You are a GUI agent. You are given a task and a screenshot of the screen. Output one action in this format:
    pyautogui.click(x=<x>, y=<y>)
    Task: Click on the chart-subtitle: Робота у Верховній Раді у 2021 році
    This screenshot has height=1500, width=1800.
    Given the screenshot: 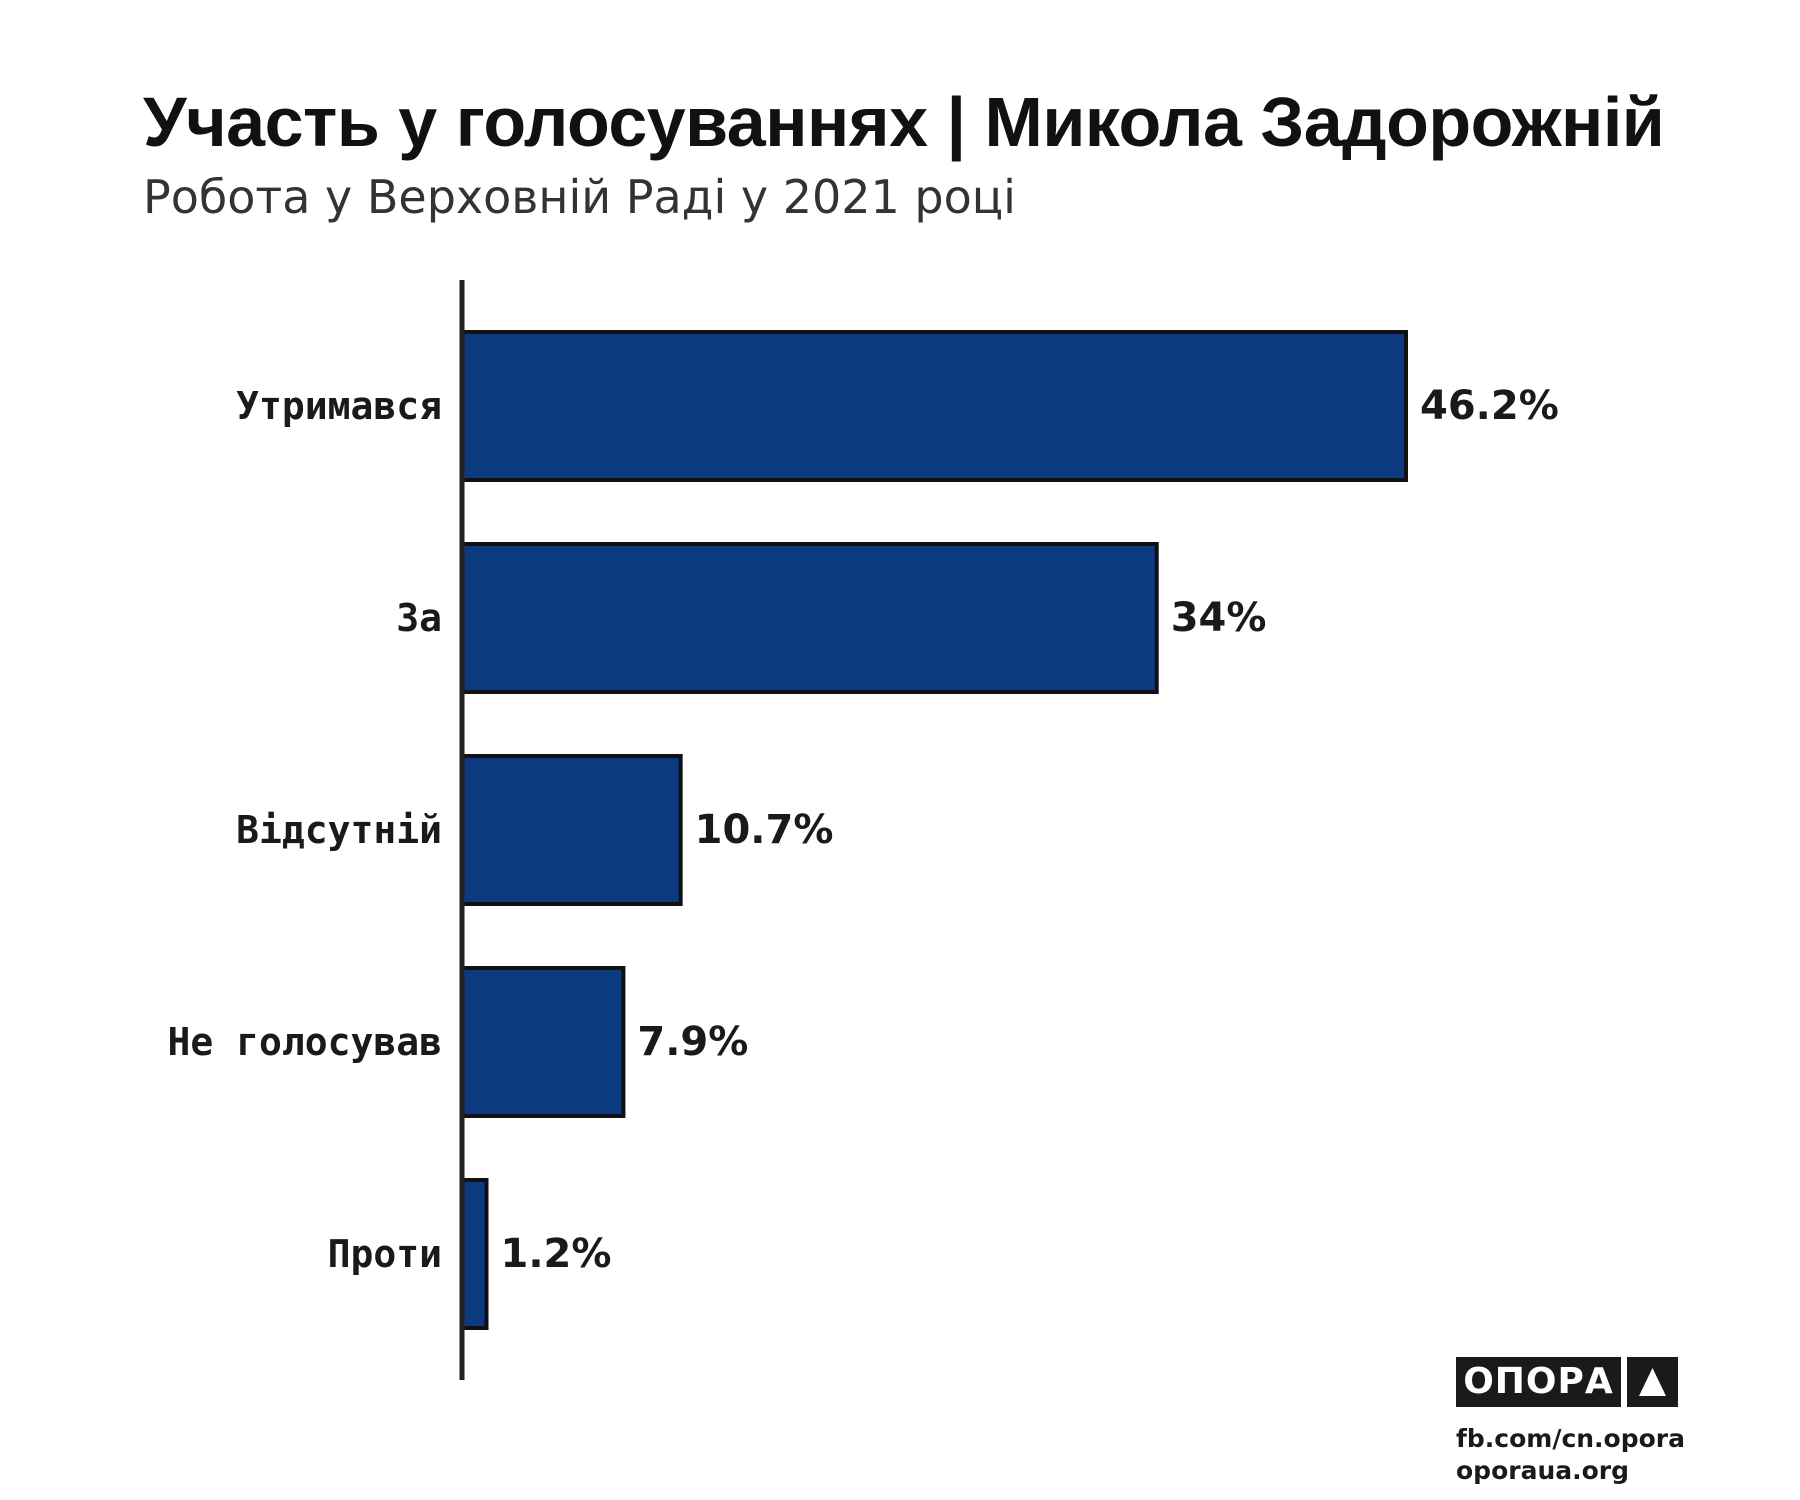 What is the action you would take?
    pyautogui.click(x=579, y=197)
    